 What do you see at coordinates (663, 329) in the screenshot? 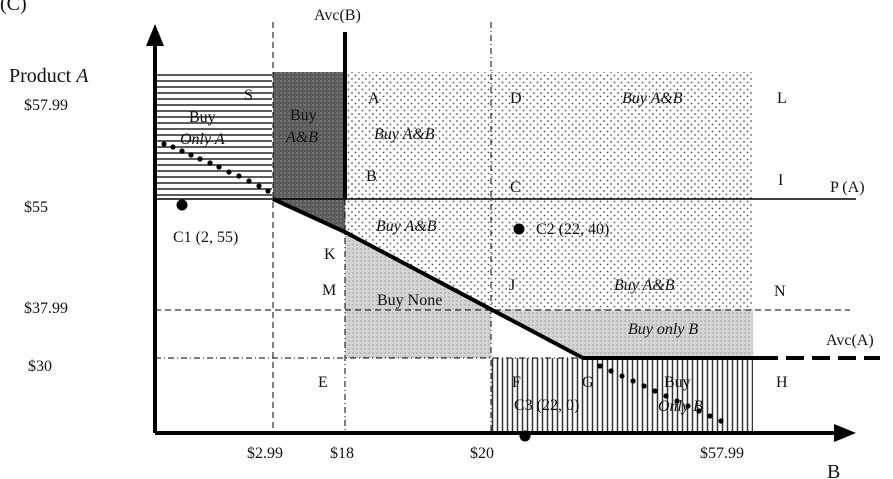
I see `region-label-buy-only-b: Buy only B` at bounding box center [663, 329].